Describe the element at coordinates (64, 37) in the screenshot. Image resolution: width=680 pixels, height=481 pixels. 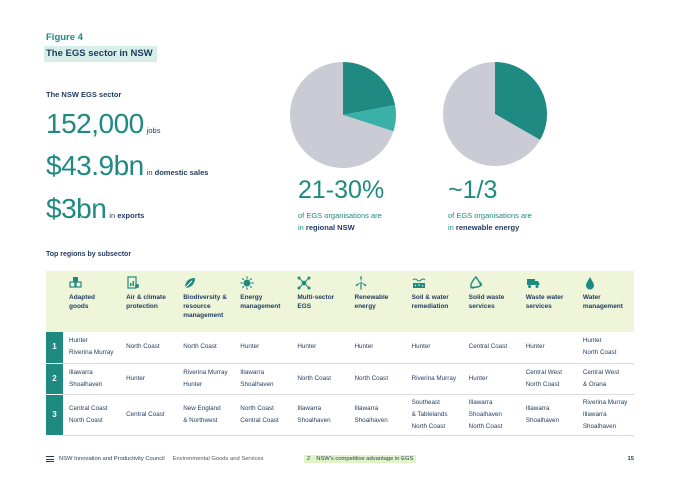
I see `figure-label: Figure 4` at that location.